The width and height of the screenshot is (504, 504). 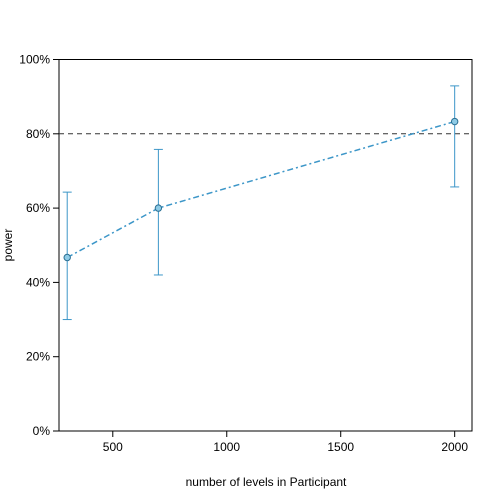 What do you see at coordinates (34, 60) in the screenshot?
I see `y-tick-label: 100%` at bounding box center [34, 60].